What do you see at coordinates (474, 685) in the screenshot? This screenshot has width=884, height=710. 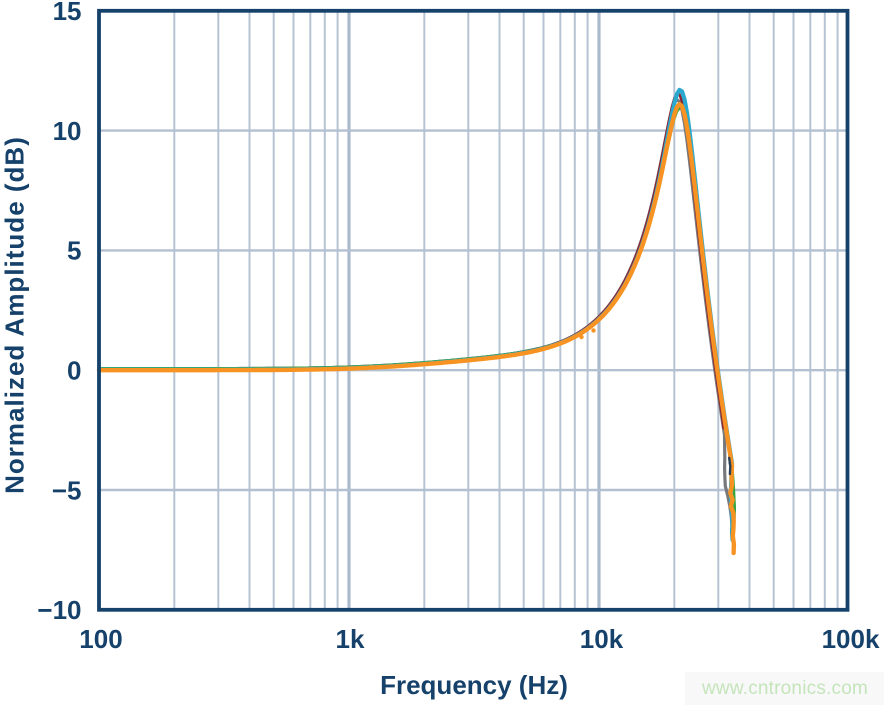 I see `svg-text: Frequency (Hz)` at bounding box center [474, 685].